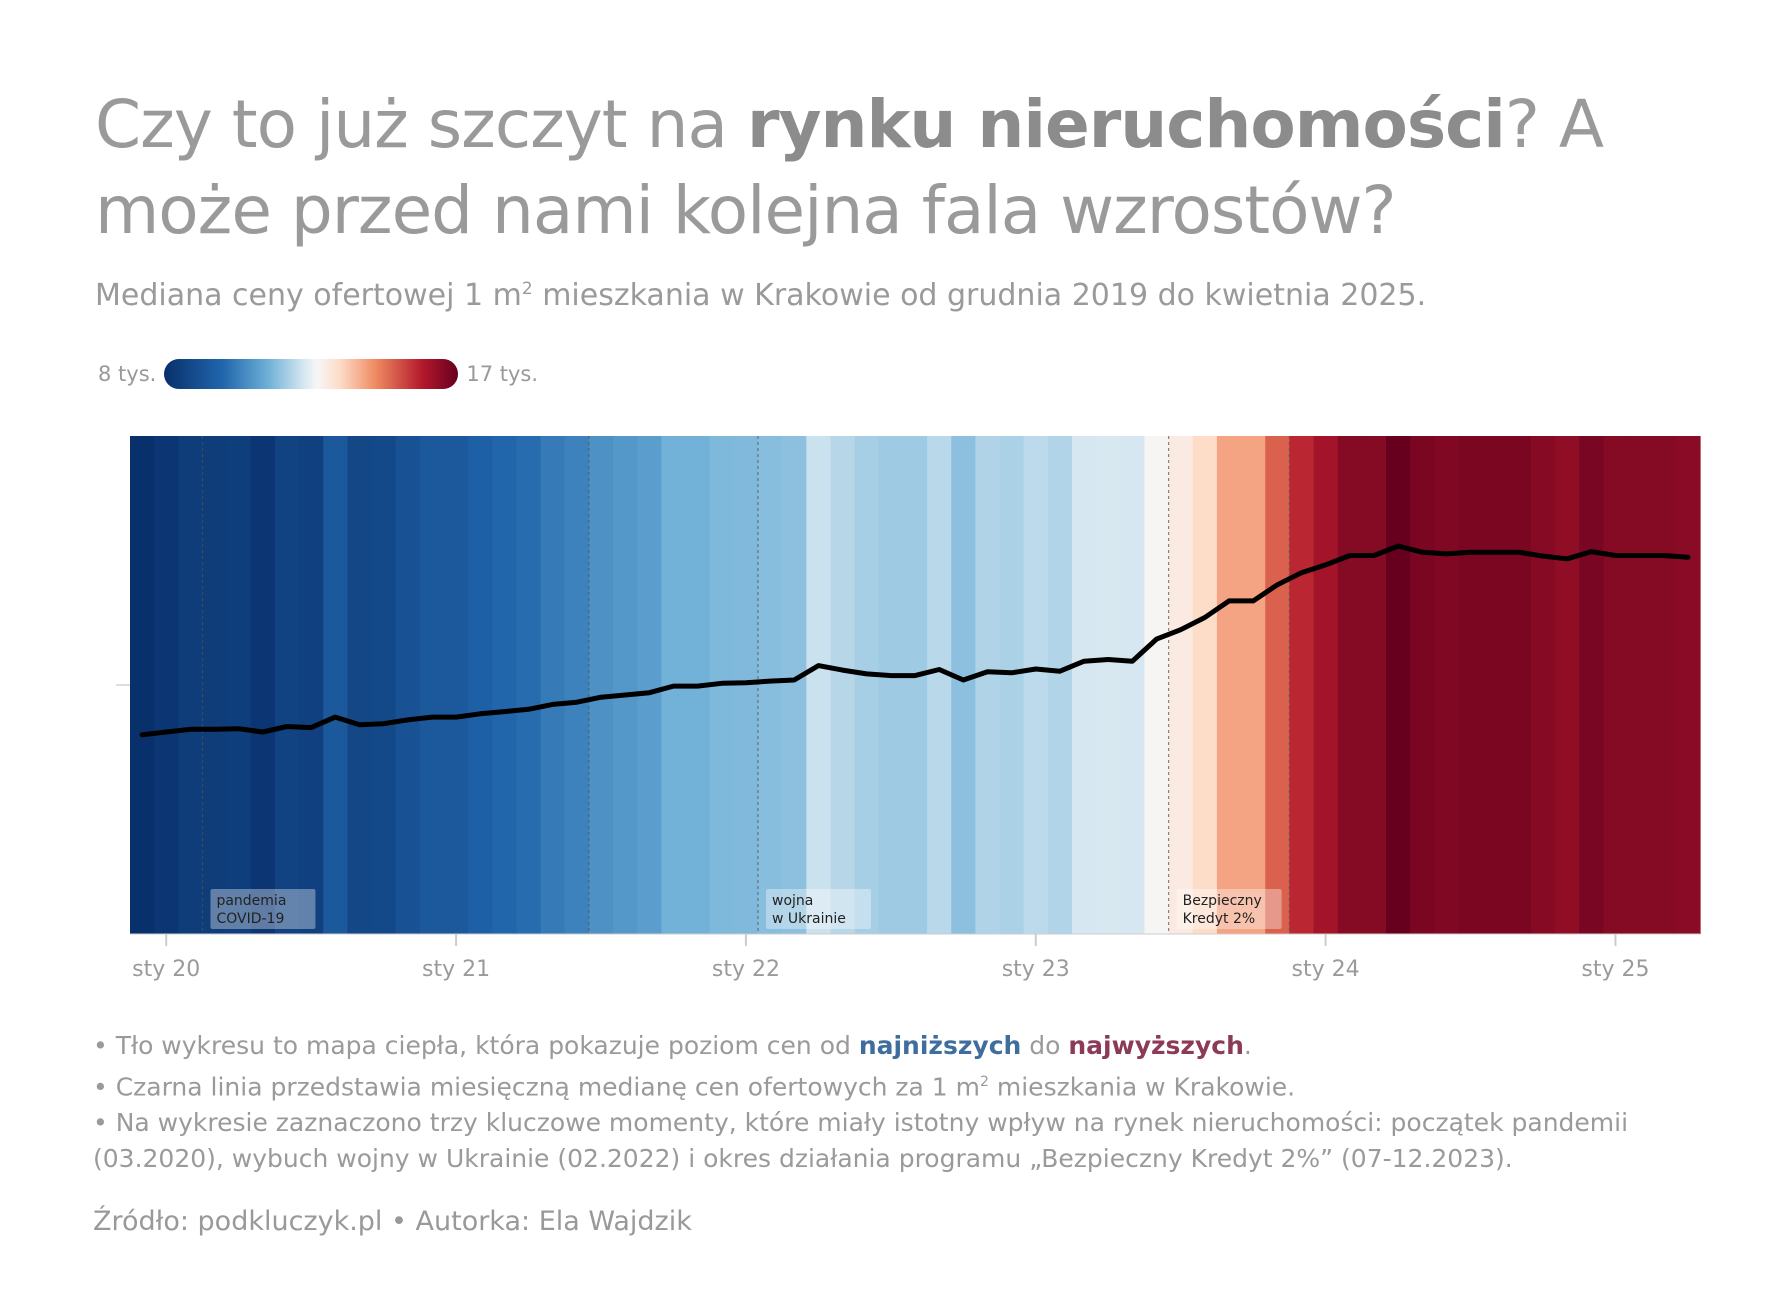 The height and width of the screenshot is (1300, 1785). Describe the element at coordinates (1142, 1087) in the screenshot. I see `note2-end: mieszkania w Krakowie.` at that location.